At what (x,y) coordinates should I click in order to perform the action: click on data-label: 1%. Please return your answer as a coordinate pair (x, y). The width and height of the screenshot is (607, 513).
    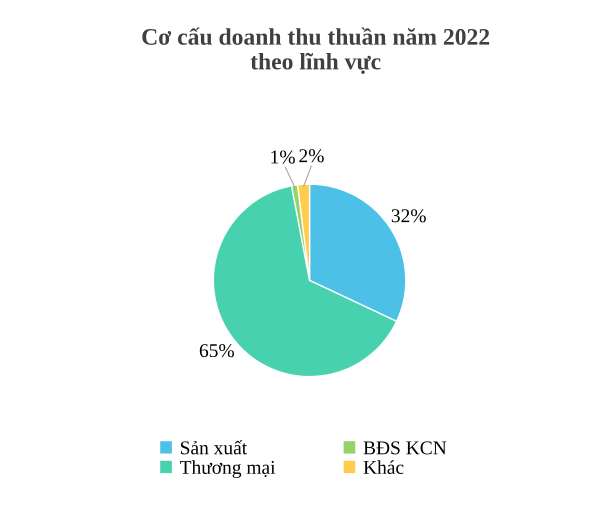
    Looking at the image, I should click on (283, 157).